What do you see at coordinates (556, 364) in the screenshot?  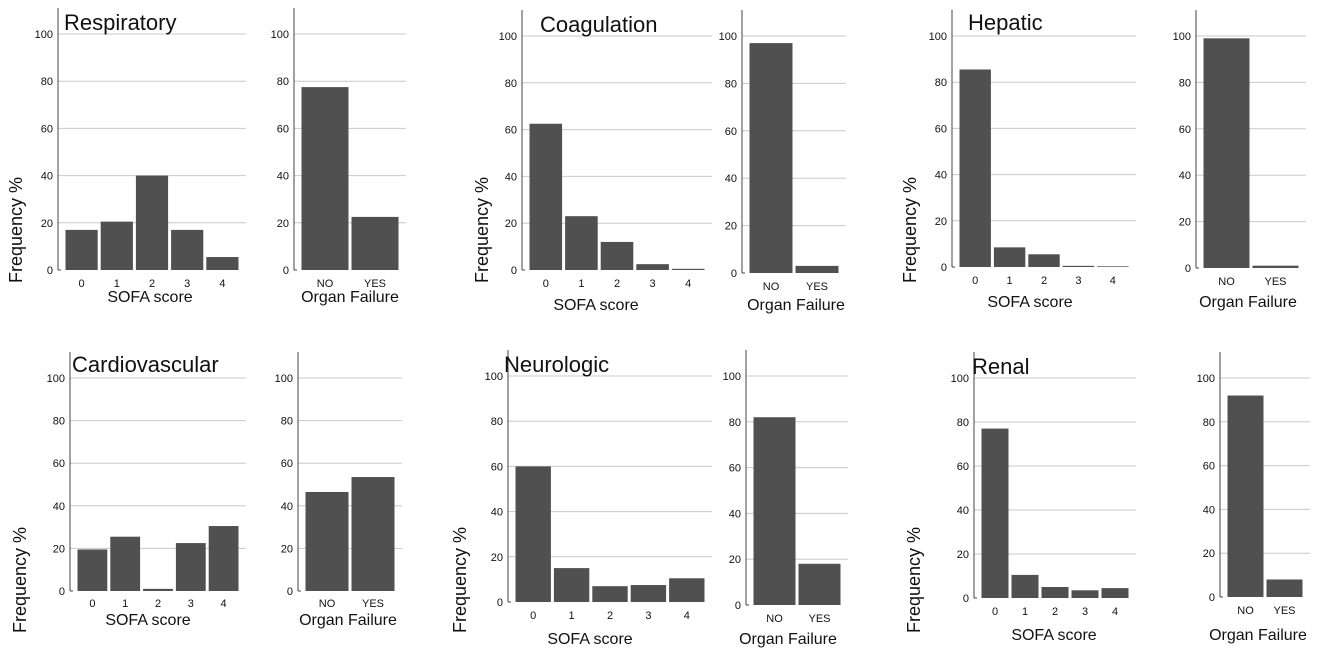 I see `panel-title: Neurologic` at bounding box center [556, 364].